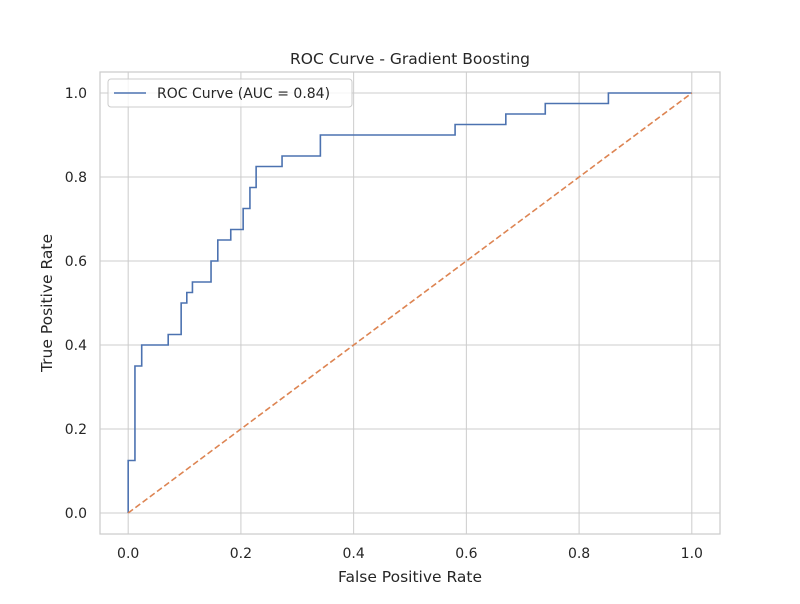 This screenshot has height=604, width=800. I want to click on x-tick-label: 0.6, so click(466, 554).